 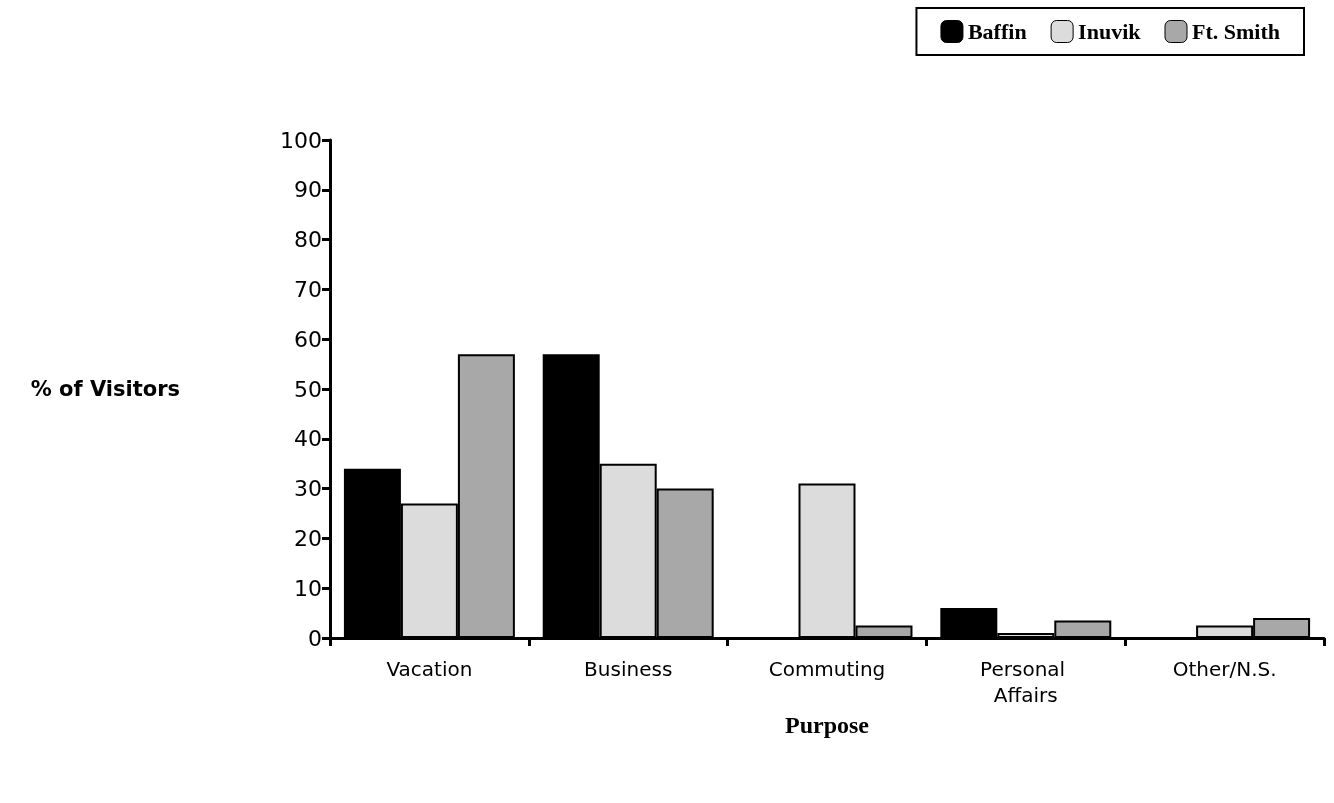 What do you see at coordinates (308, 439) in the screenshot?
I see `y-tick-label: 40` at bounding box center [308, 439].